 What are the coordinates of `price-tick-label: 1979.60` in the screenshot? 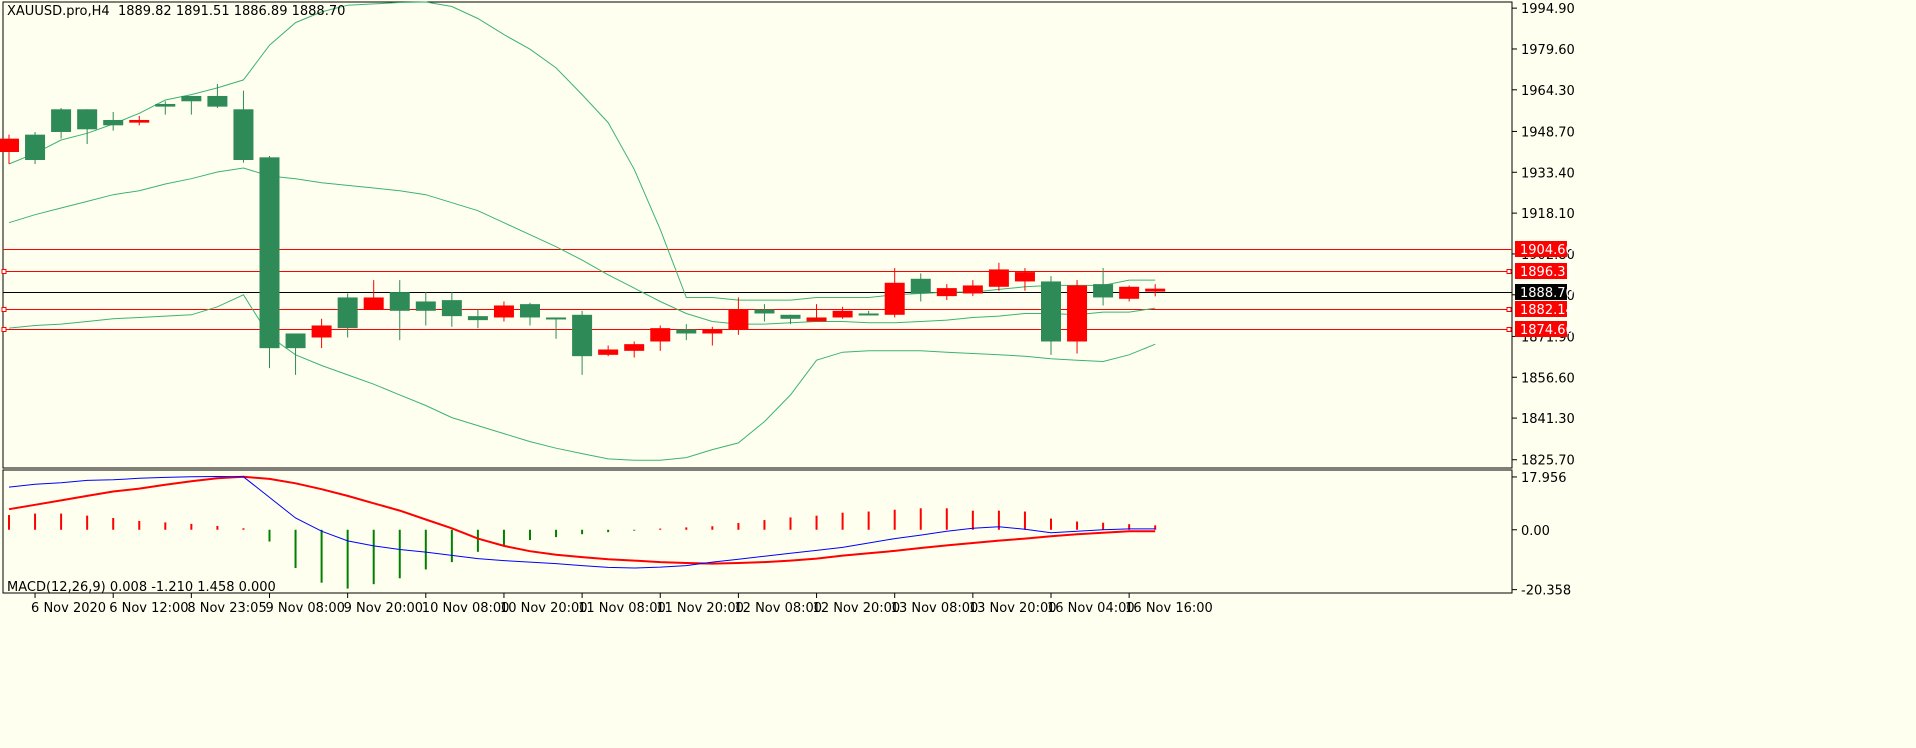 It's located at (1548, 50).